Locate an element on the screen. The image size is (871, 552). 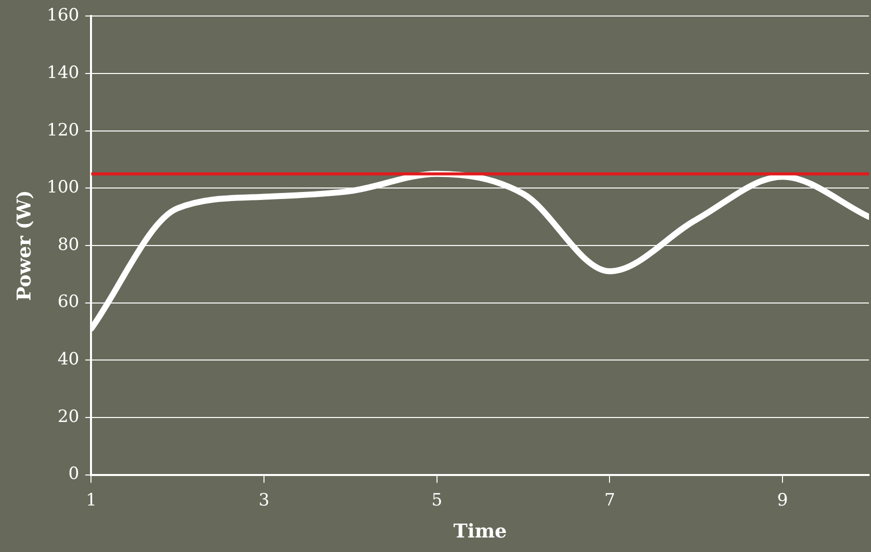
y-tick-label: 0 is located at coordinates (74, 474).